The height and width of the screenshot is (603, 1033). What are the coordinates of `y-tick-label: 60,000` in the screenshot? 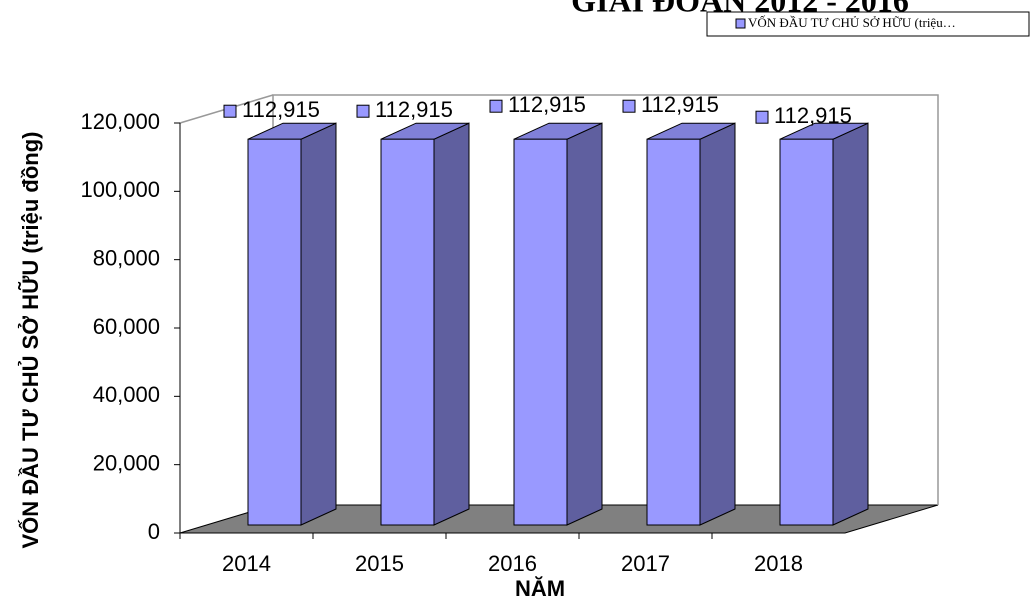 It's located at (126, 326).